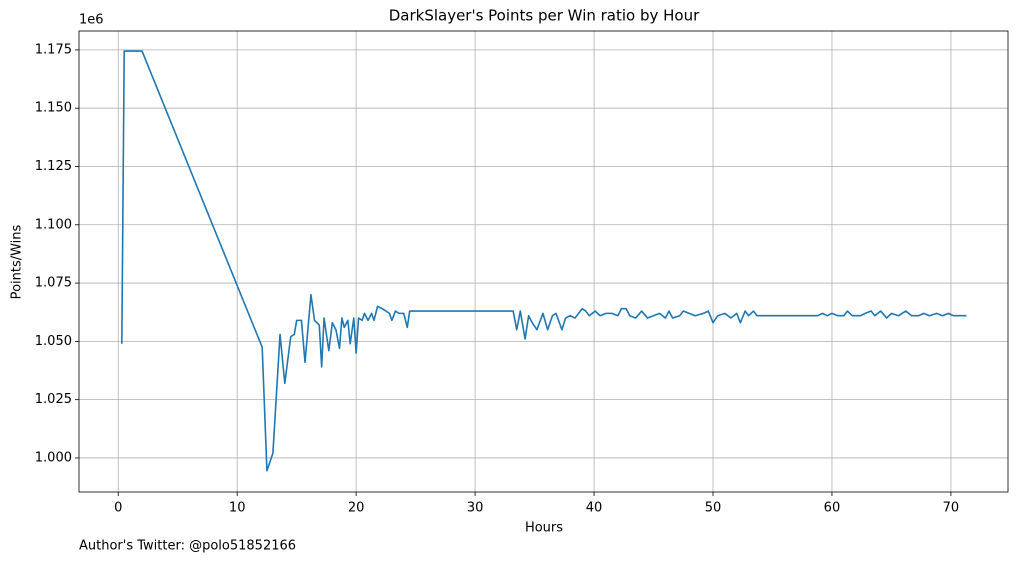  Describe the element at coordinates (594, 508) in the screenshot. I see `x-tick-label: 40` at that location.